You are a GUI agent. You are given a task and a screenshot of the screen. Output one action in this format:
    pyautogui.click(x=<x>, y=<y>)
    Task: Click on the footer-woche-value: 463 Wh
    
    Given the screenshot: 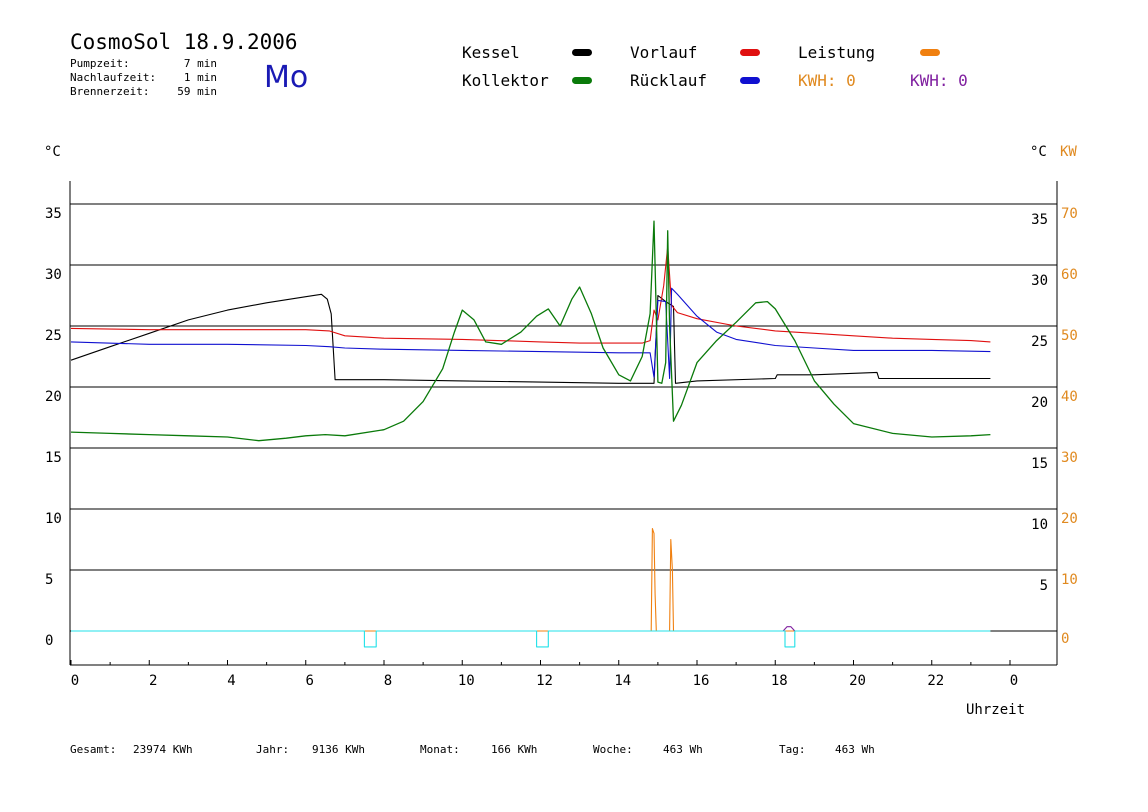 What is the action you would take?
    pyautogui.click(x=683, y=749)
    